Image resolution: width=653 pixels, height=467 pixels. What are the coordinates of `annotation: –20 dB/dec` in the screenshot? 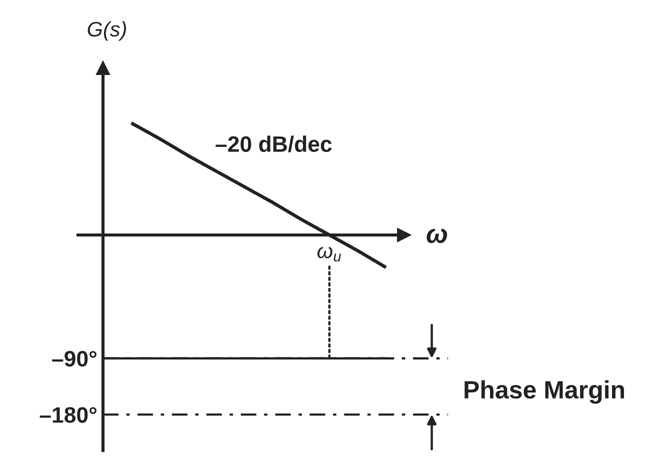 It's located at (274, 144).